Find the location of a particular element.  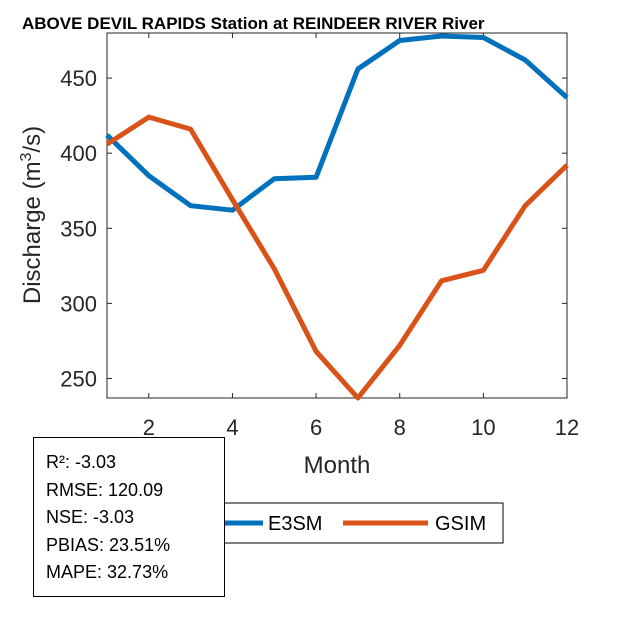

stat-nse: NSE: -3.03 is located at coordinates (90, 517).